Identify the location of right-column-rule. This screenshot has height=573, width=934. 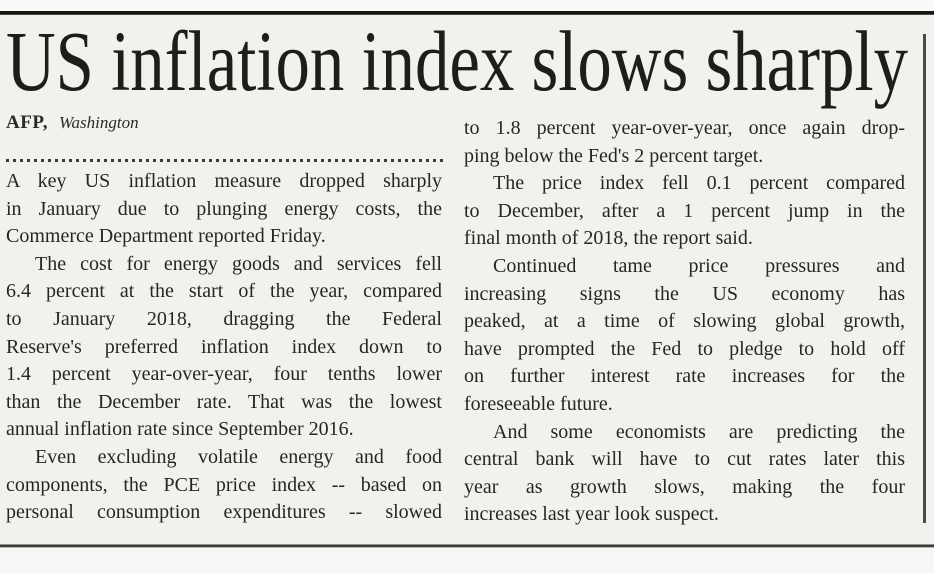
(924, 278).